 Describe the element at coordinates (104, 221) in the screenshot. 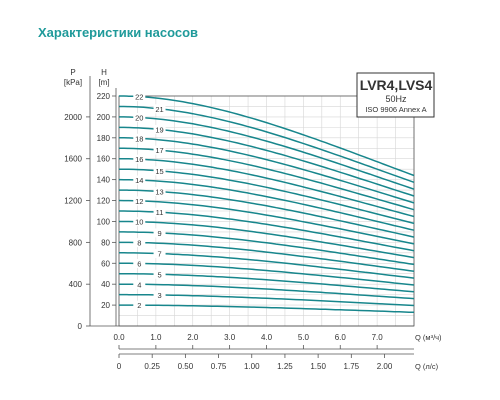

I see `head-tick-label: 100` at that location.